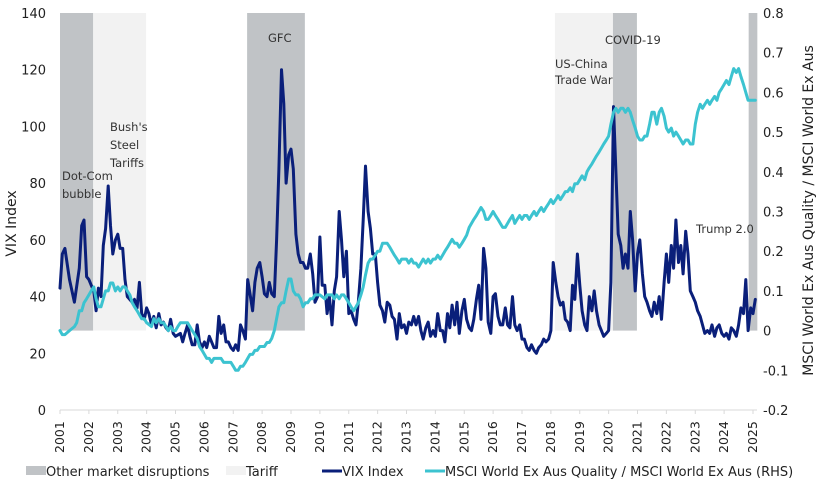 Image resolution: width=822 pixels, height=489 pixels. What do you see at coordinates (694, 437) in the screenshot?
I see `x-tick-label: 2023` at bounding box center [694, 437].